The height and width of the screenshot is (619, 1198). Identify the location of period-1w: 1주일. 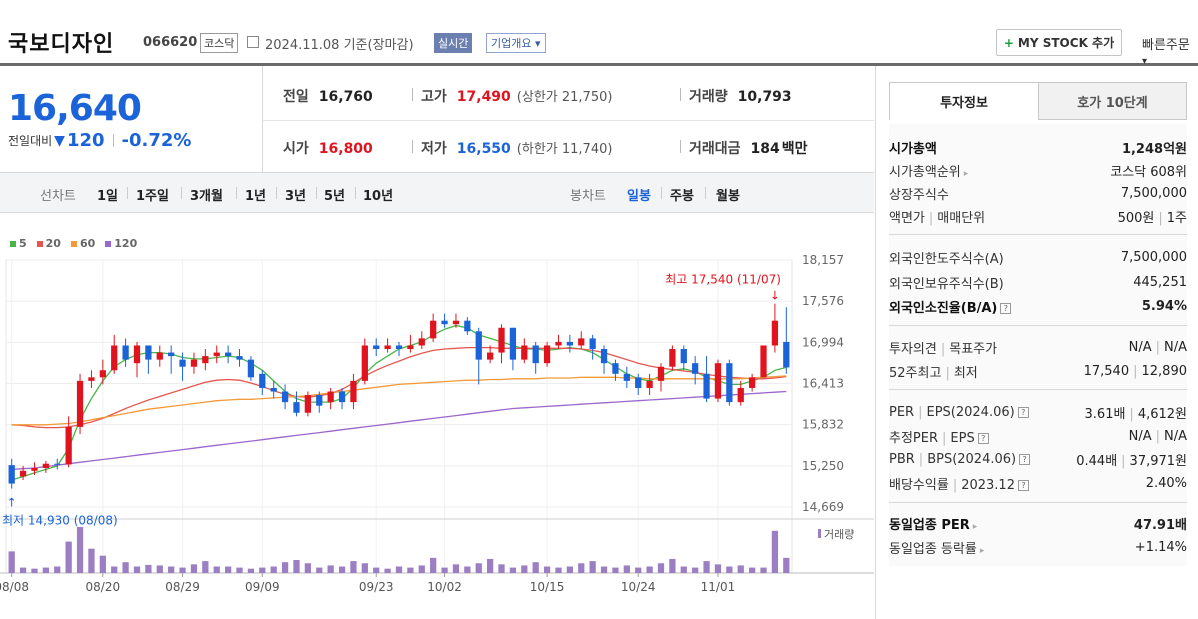
(152, 196).